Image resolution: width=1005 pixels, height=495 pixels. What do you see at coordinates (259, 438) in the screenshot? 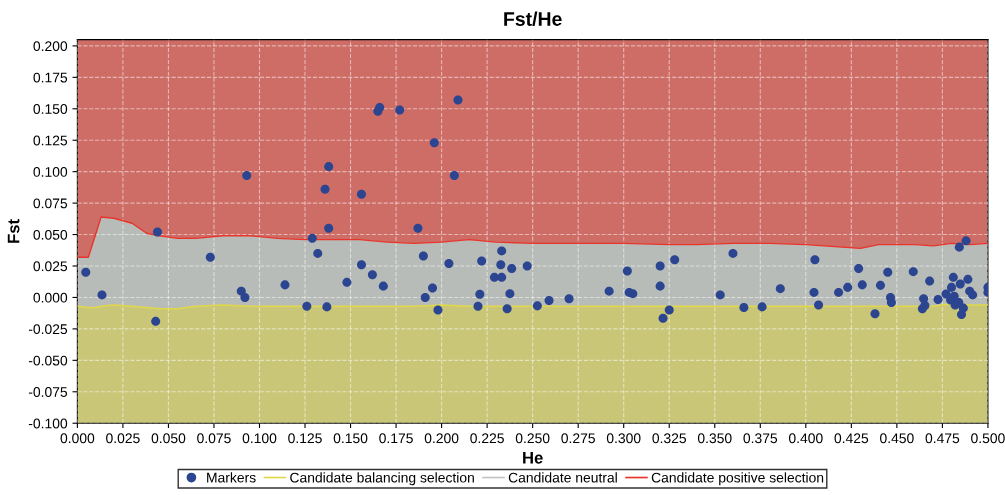
I see `x-tick-label: 0.100` at bounding box center [259, 438].